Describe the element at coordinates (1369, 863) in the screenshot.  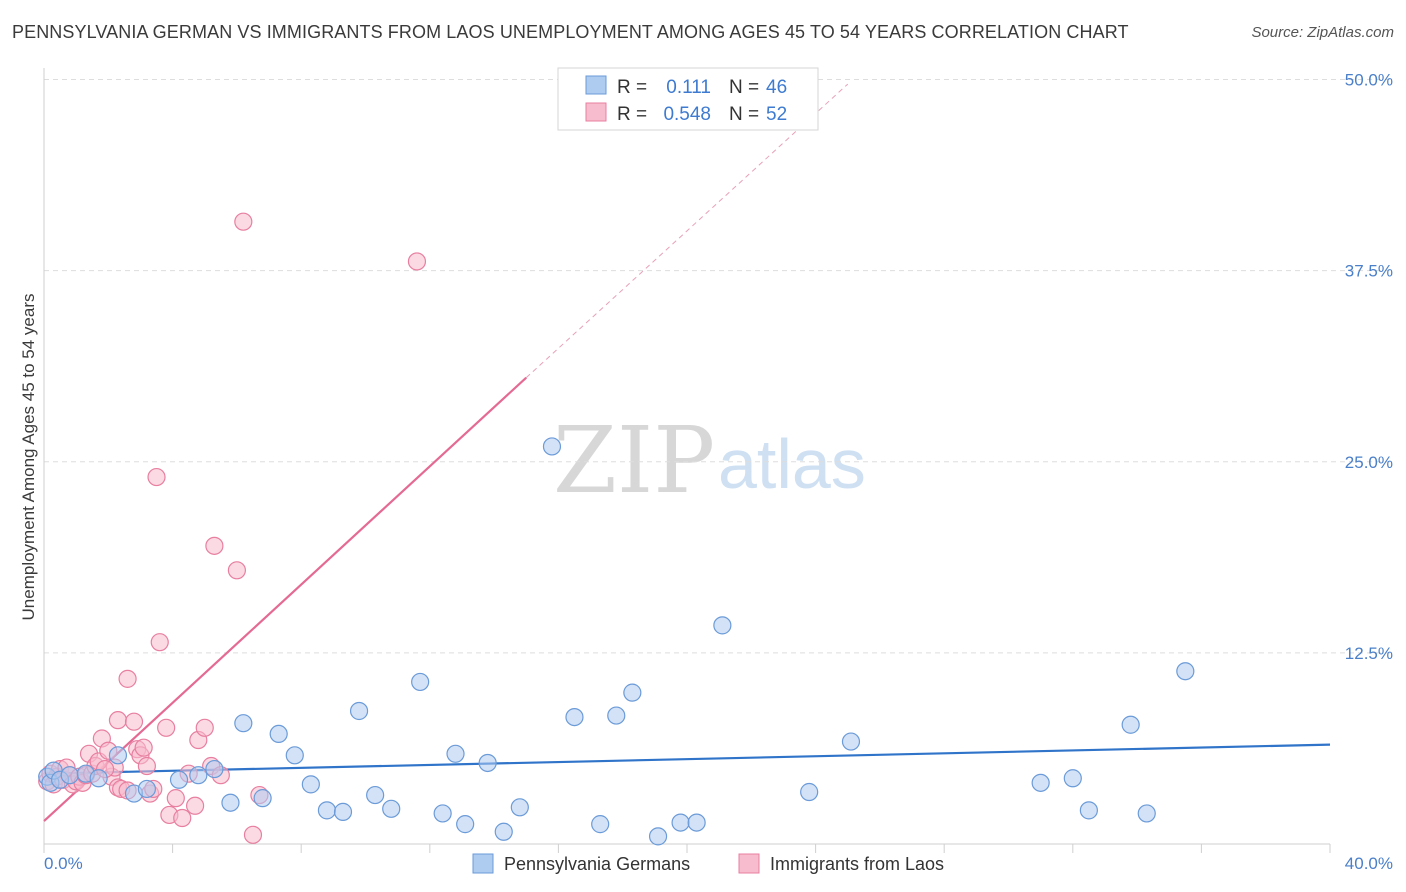
I see `x-tick-label-max: 40.0%` at that location.